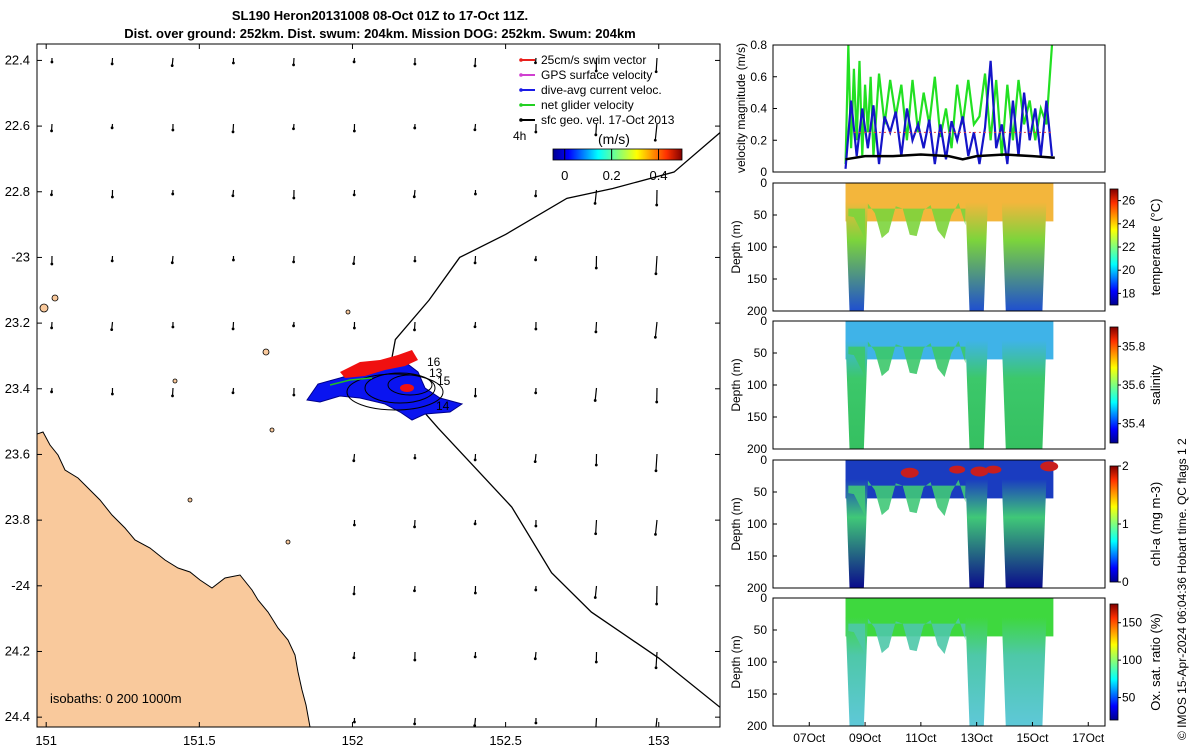 The image size is (1200, 750). I want to click on colorbar-tick-label: 2, so click(1125, 466).